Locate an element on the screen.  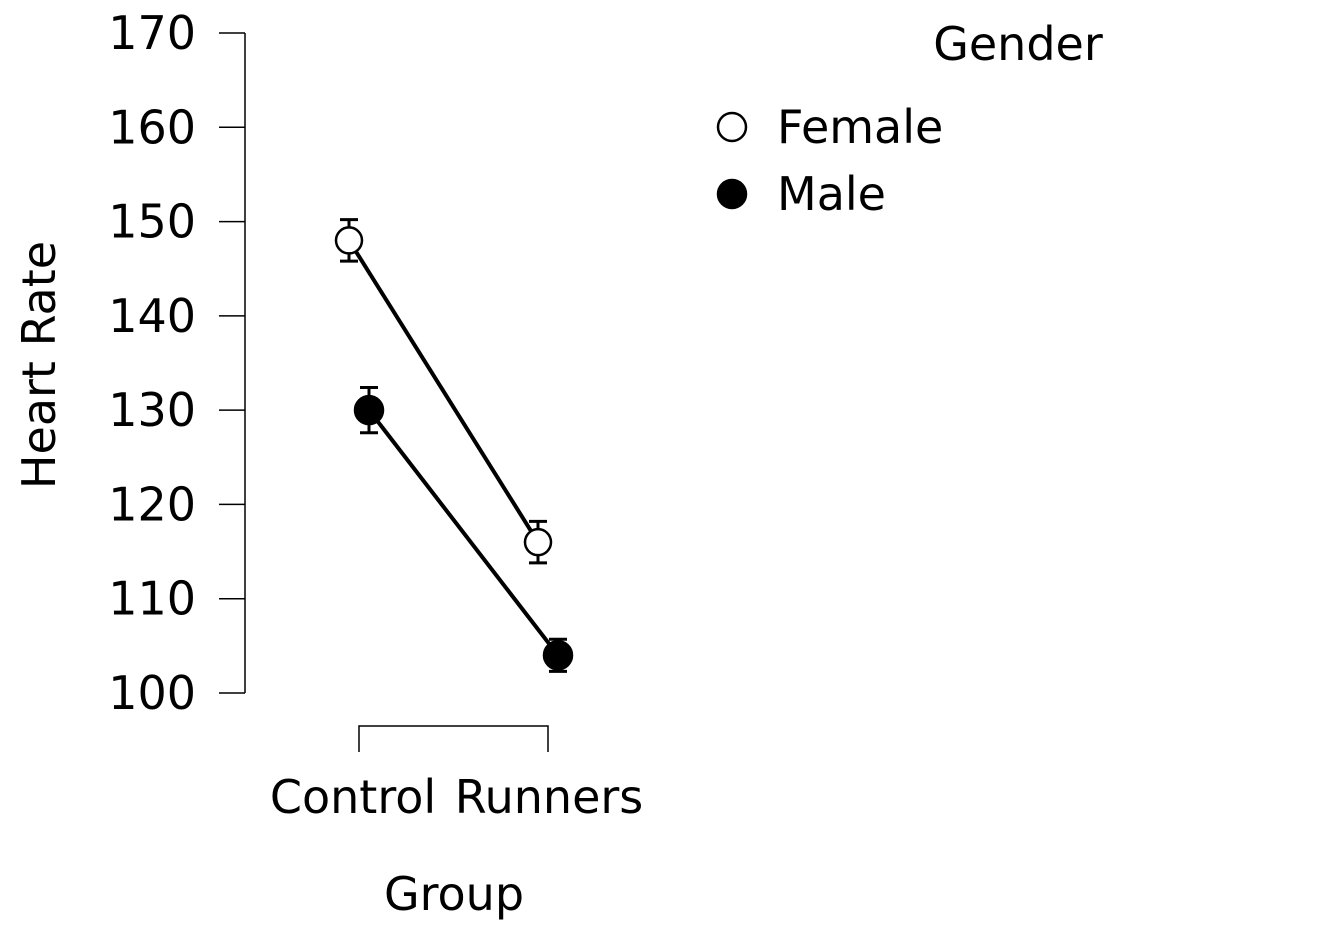
y-tick-label: 150 is located at coordinates (152, 222).